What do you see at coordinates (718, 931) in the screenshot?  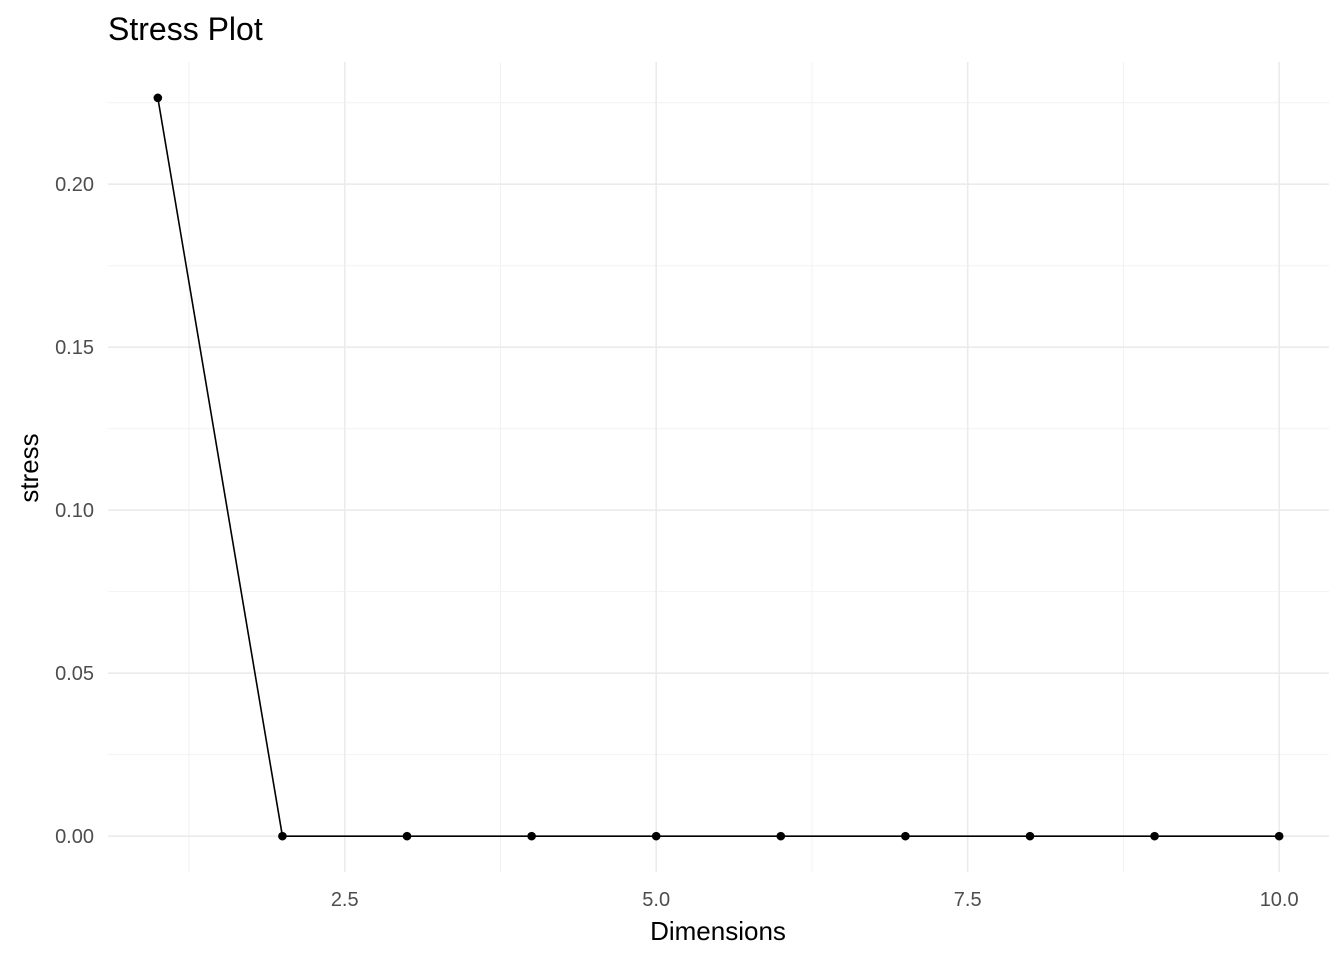 I see `x-axis-title: Dimensions` at bounding box center [718, 931].